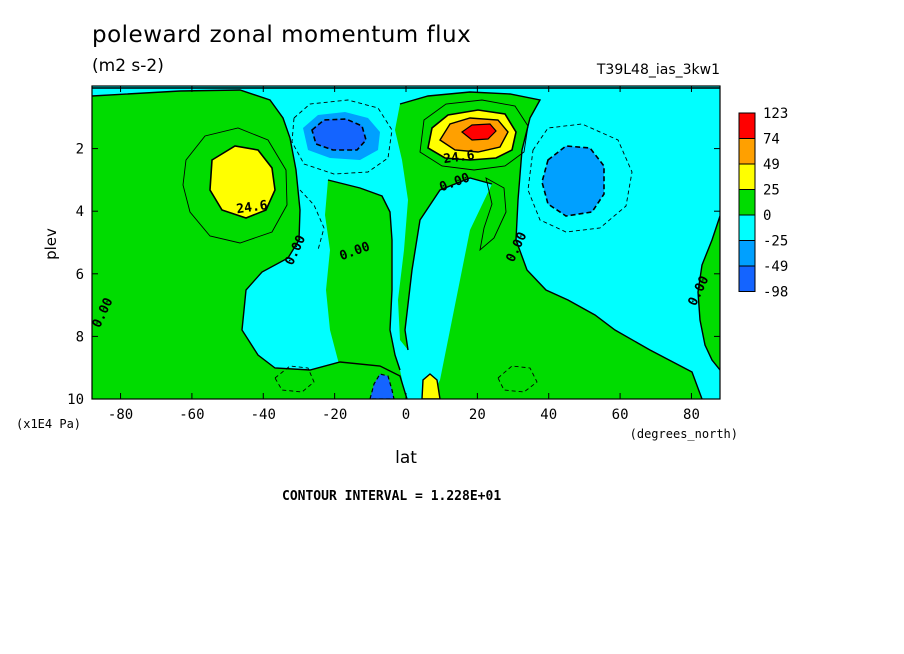 This screenshot has width=904, height=654. I want to click on colorbar-label: -98, so click(775, 293).